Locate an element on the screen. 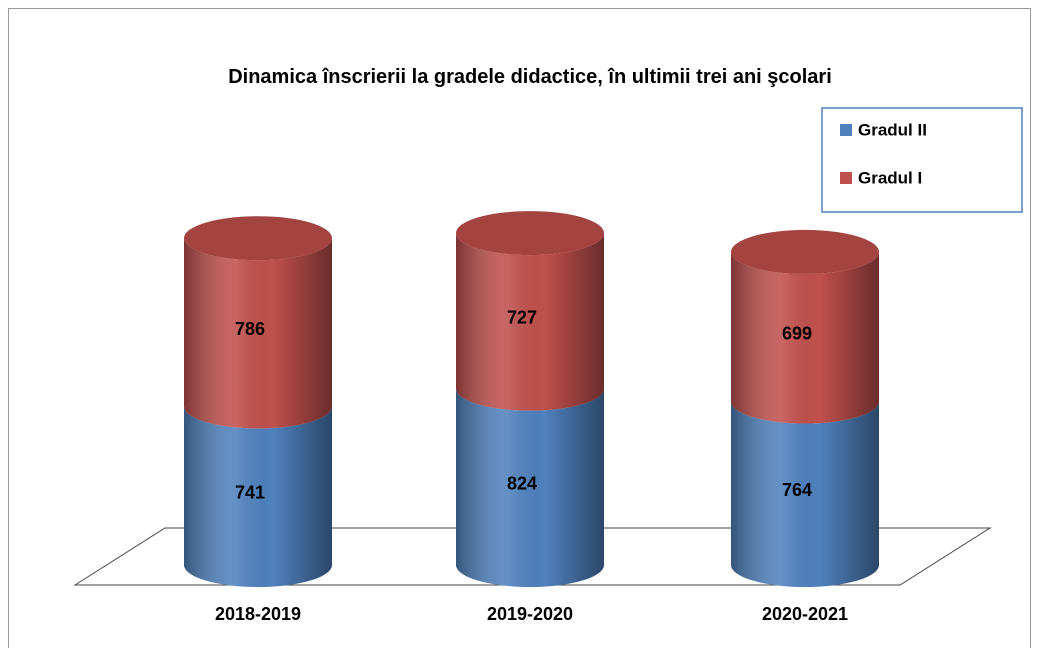 The image size is (1041, 648). data-label: 727 is located at coordinates (522, 318).